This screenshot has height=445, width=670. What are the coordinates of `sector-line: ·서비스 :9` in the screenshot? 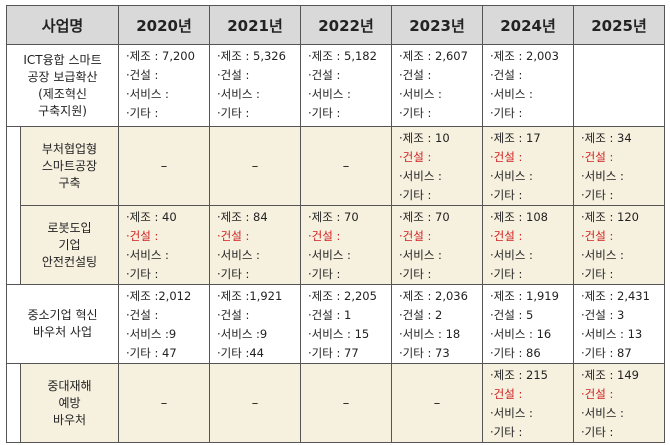 It's located at (242, 334).